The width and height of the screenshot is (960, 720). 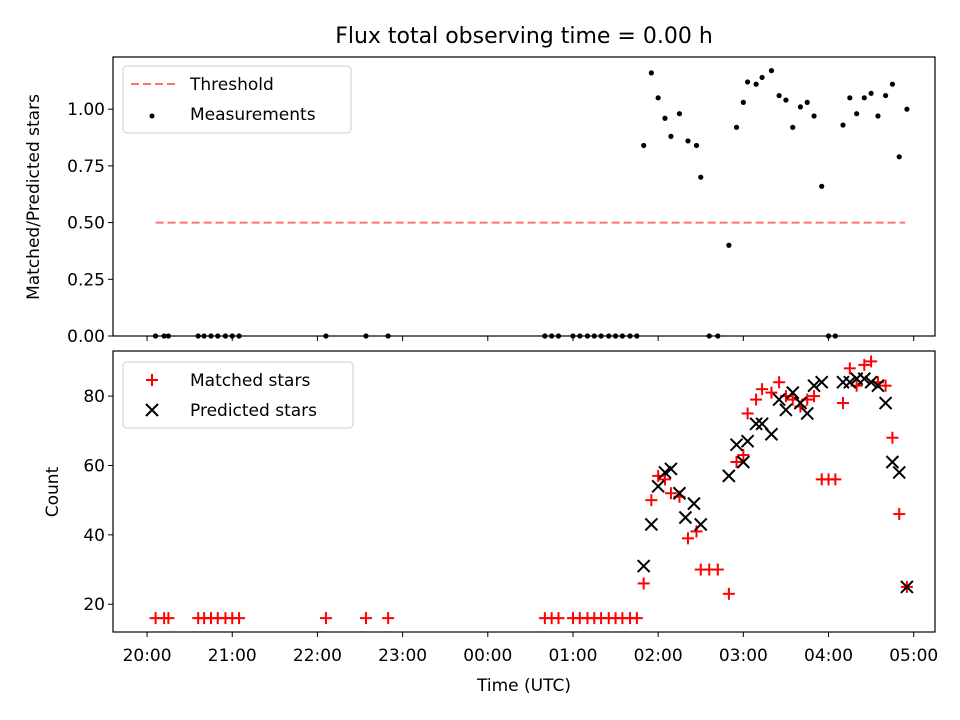 I want to click on top-y-axis-label: Matched/Predicted stars, so click(x=34, y=197).